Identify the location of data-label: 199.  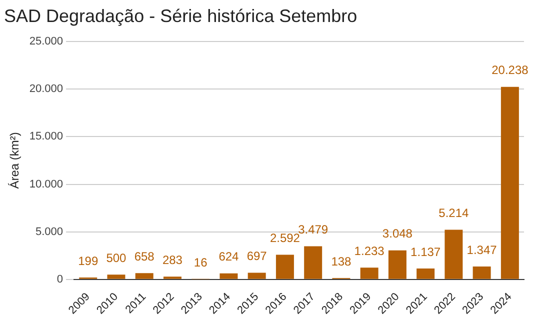
(88, 261).